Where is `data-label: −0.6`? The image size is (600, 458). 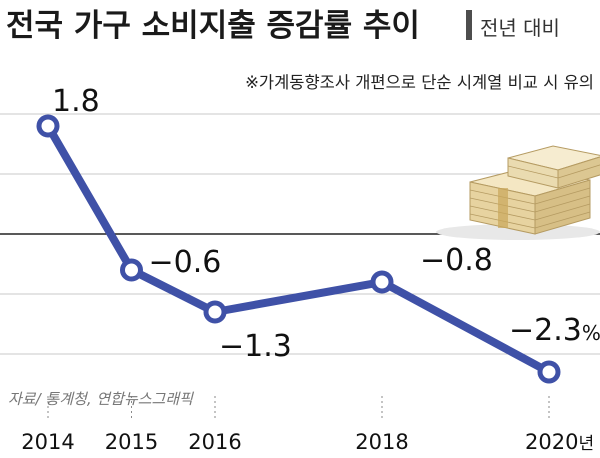
data-label: −0.6 is located at coordinates (185, 262).